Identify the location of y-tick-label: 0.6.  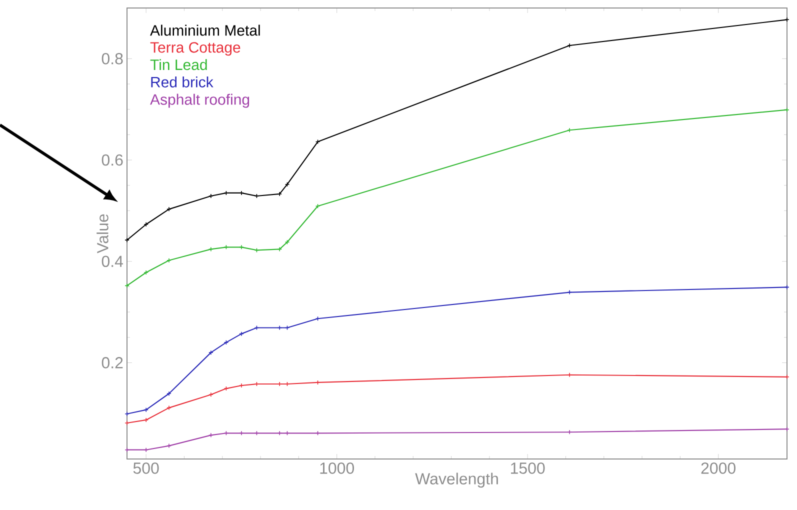
(112, 160).